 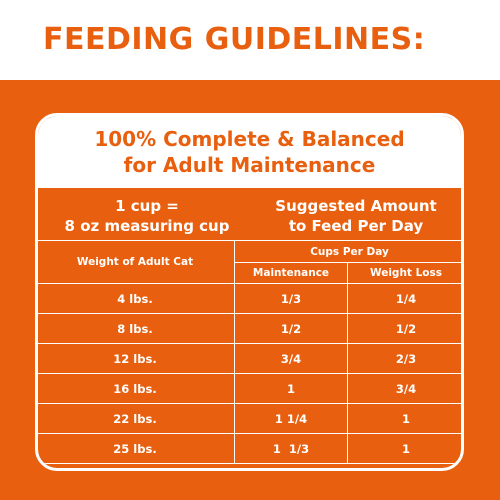 What do you see at coordinates (291, 448) in the screenshot?
I see `maintenance-cell: 1 1/3` at bounding box center [291, 448].